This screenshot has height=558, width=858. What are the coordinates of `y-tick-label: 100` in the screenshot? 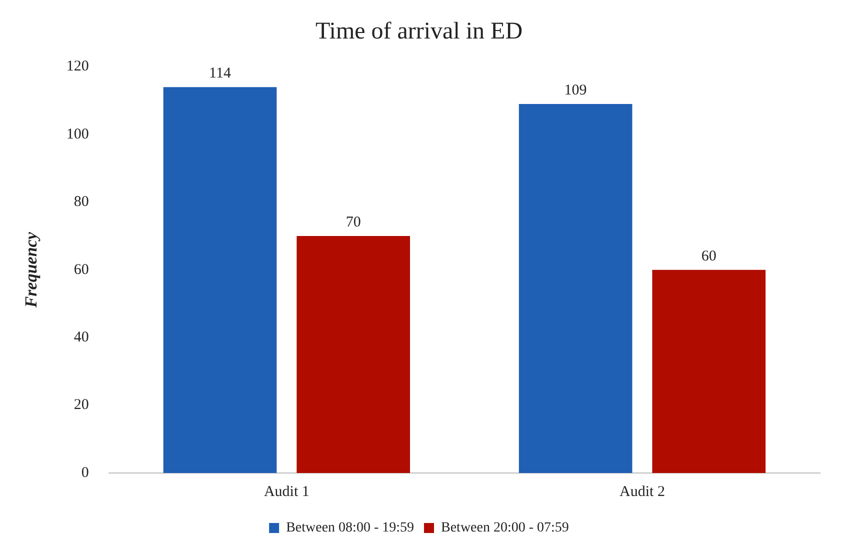 It's located at (77, 134).